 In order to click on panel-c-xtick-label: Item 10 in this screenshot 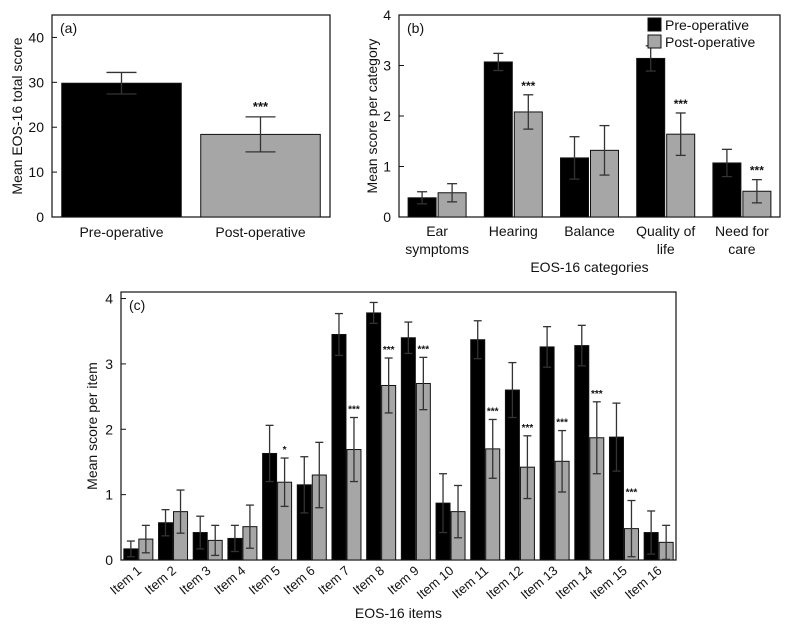, I will do `click(435, 582)`.